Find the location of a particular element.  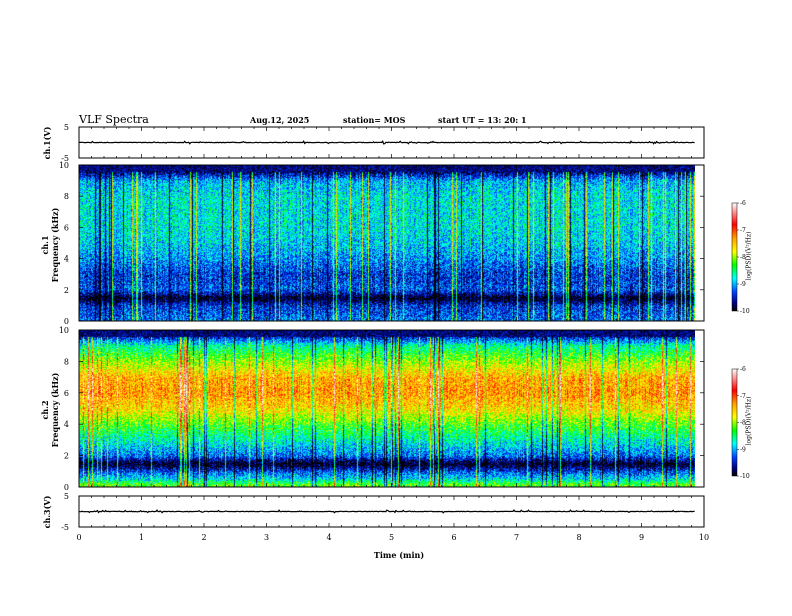

figure-title: VLF Spectra is located at coordinates (114, 119).